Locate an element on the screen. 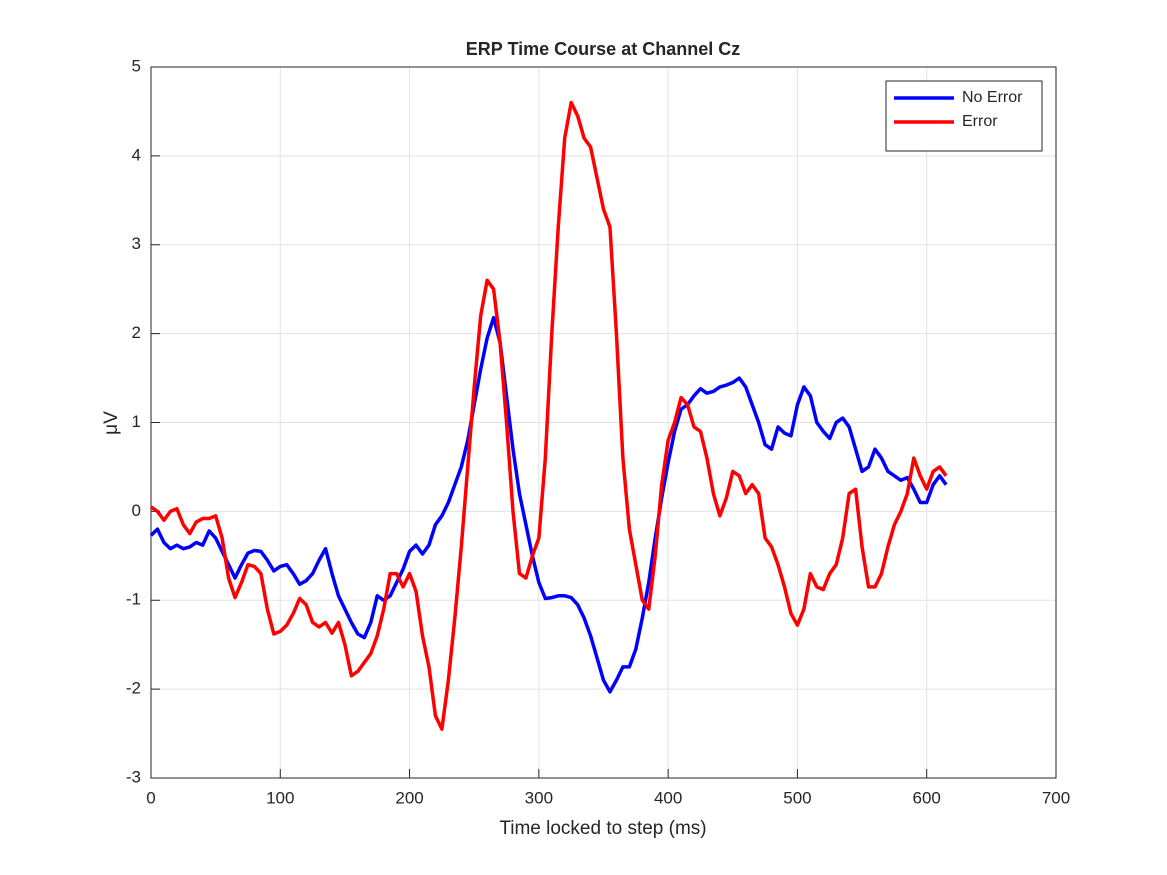  x-tick-label: 0 is located at coordinates (150, 797).